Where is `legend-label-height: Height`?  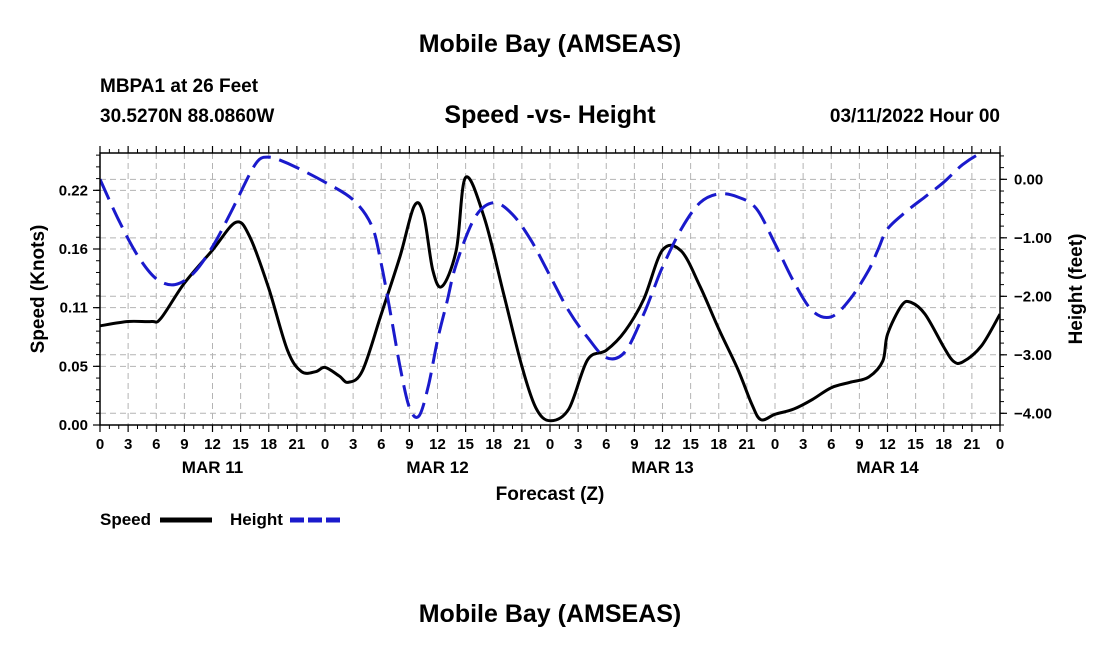
legend-label-height: Height is located at coordinates (256, 519).